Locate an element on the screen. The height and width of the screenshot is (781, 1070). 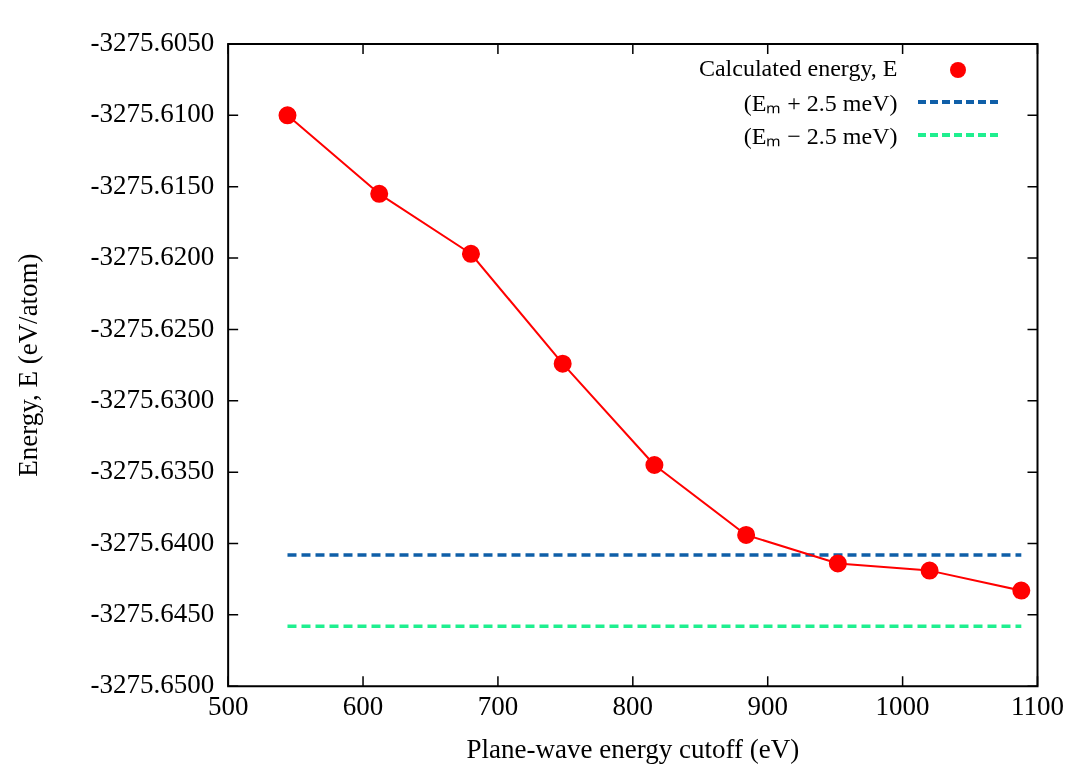
x-tick-label: 1100 is located at coordinates (1037, 706).